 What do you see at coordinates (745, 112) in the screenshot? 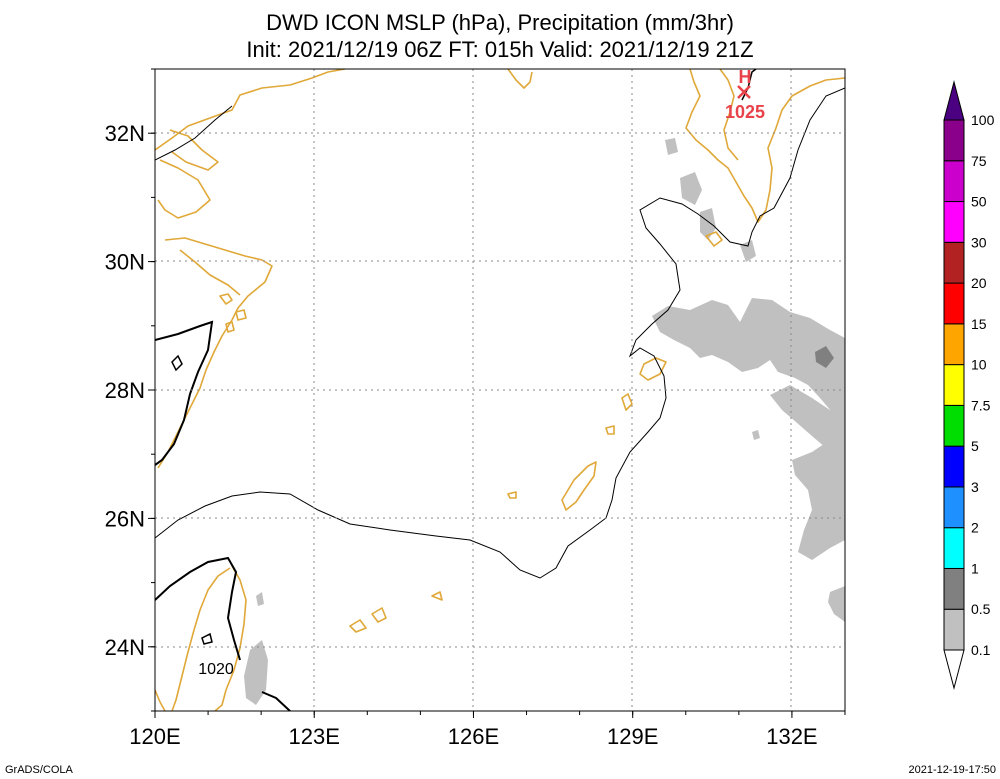
I see `high-value-label: 1025` at bounding box center [745, 112].